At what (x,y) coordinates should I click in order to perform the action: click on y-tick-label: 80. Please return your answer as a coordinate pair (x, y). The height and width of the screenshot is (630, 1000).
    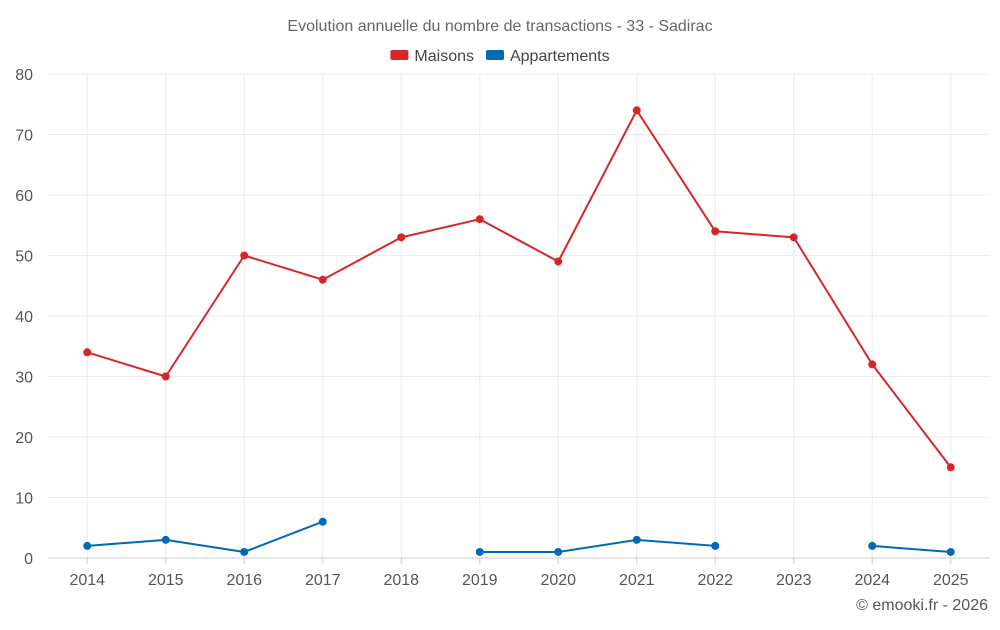
    Looking at the image, I should click on (24, 75).